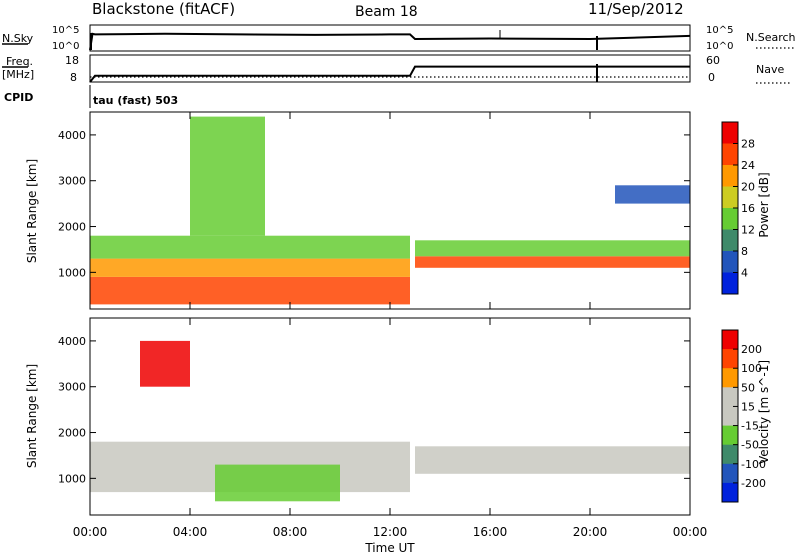 This screenshot has width=800, height=554. Describe the element at coordinates (751, 368) in the screenshot. I see `colorbar-tick-label: 100` at that location.